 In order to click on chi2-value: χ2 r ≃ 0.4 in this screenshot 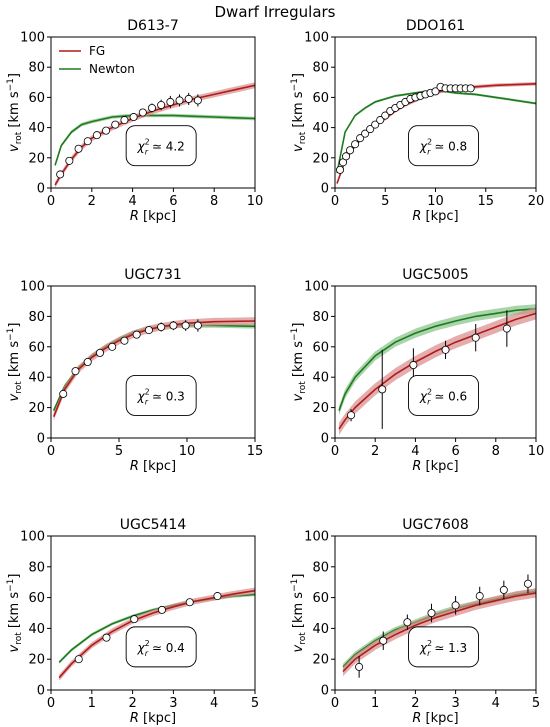, I will do `click(161, 648)`.